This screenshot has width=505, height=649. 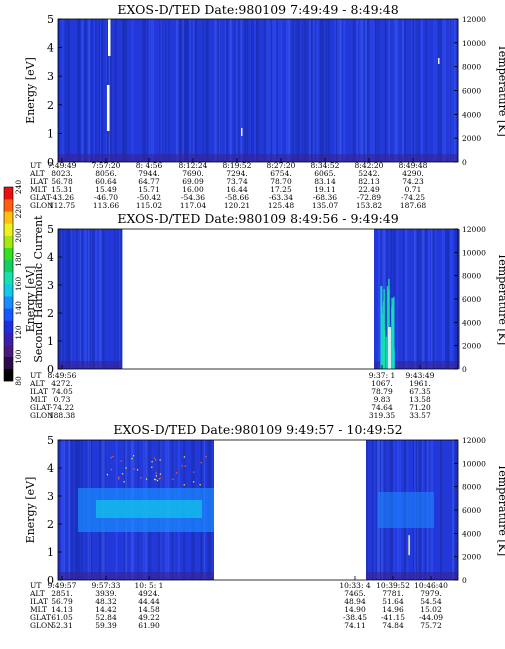 What do you see at coordinates (192, 173) in the screenshot?
I see `table-cell: 7690.` at bounding box center [192, 173].